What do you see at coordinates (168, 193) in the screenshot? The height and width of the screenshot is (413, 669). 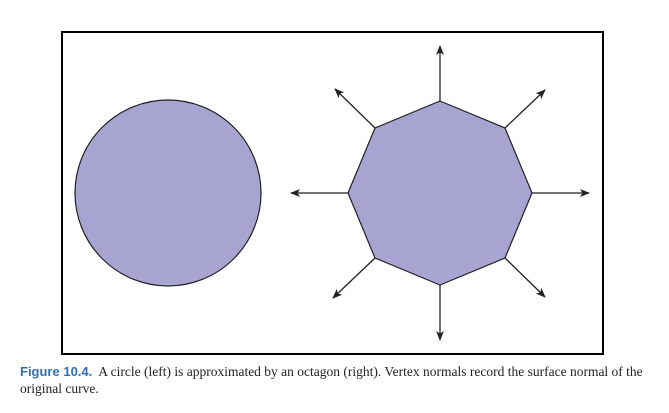 I see `circle-shape` at bounding box center [168, 193].